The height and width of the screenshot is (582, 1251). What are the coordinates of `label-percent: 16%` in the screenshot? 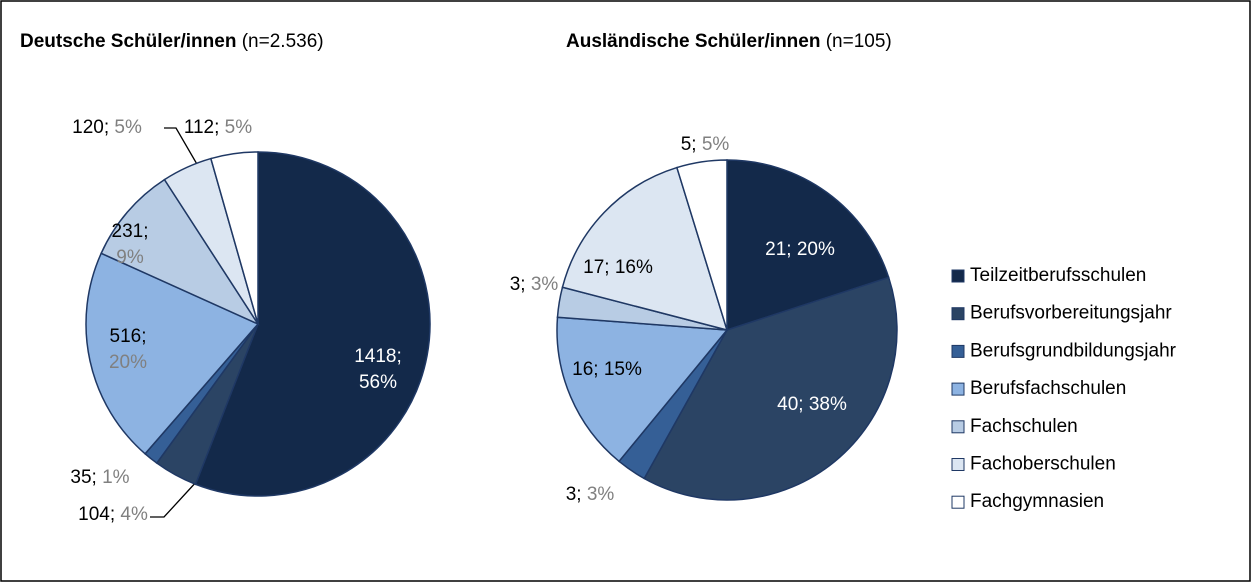 It's located at (631, 267).